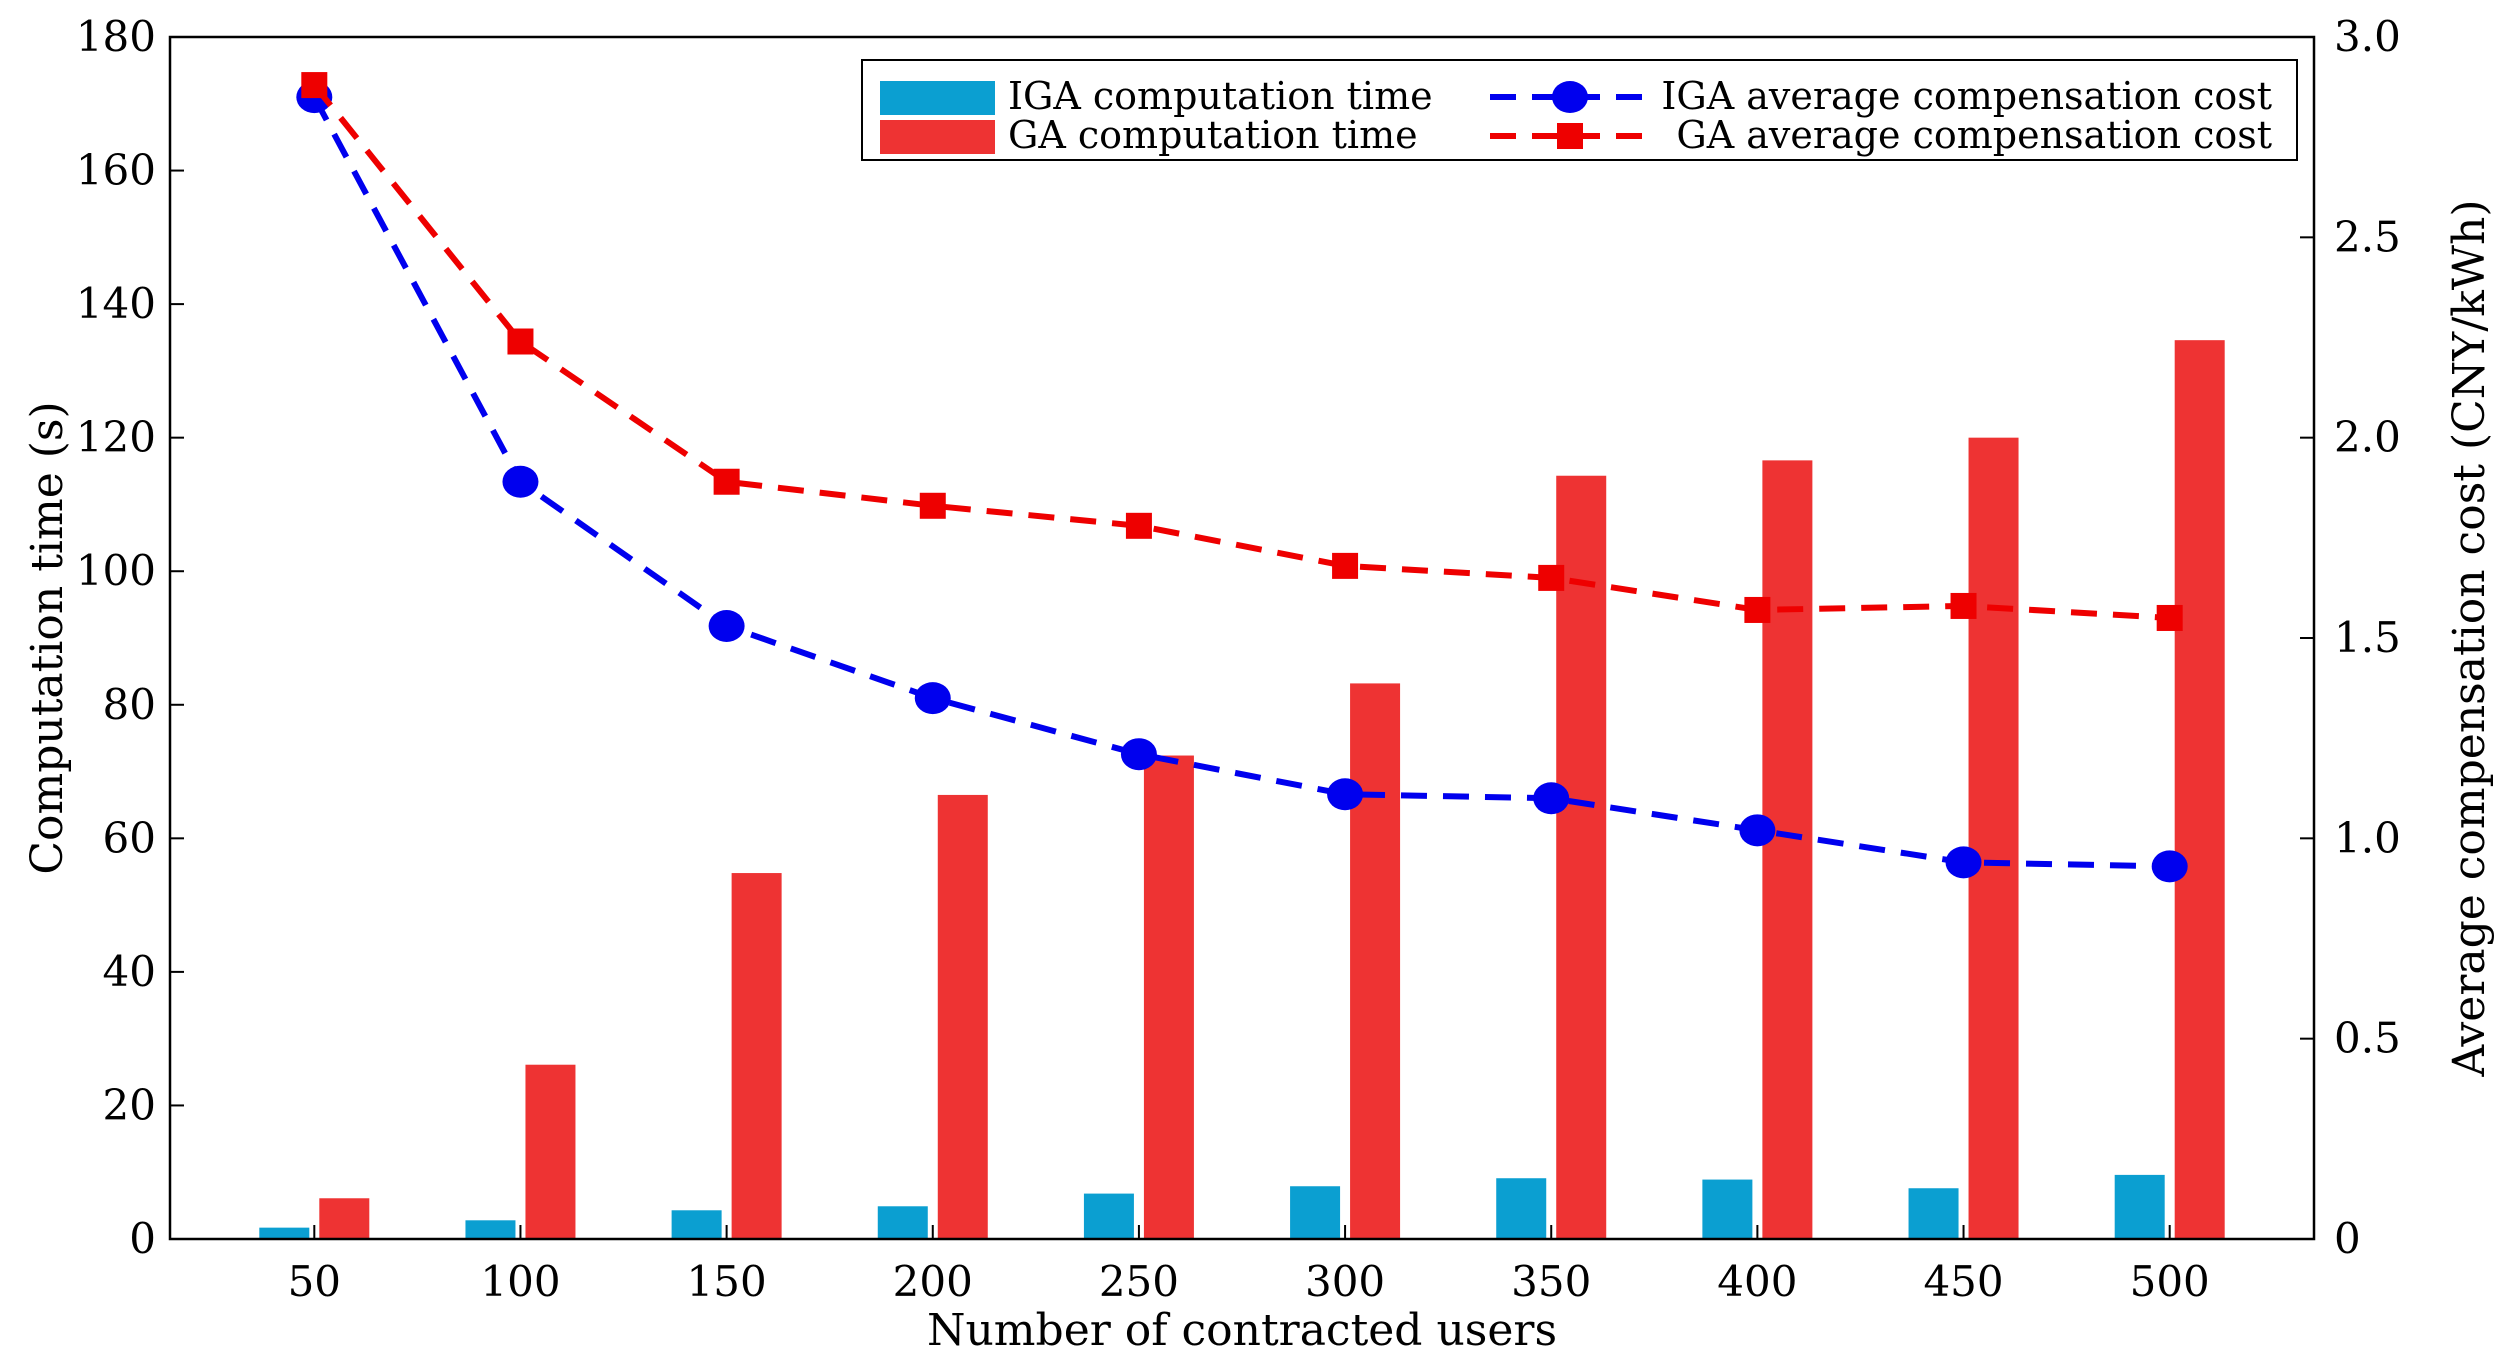 The image size is (2511, 1367). What do you see at coordinates (1345, 1281) in the screenshot?
I see `x-tick-label: 300` at bounding box center [1345, 1281].